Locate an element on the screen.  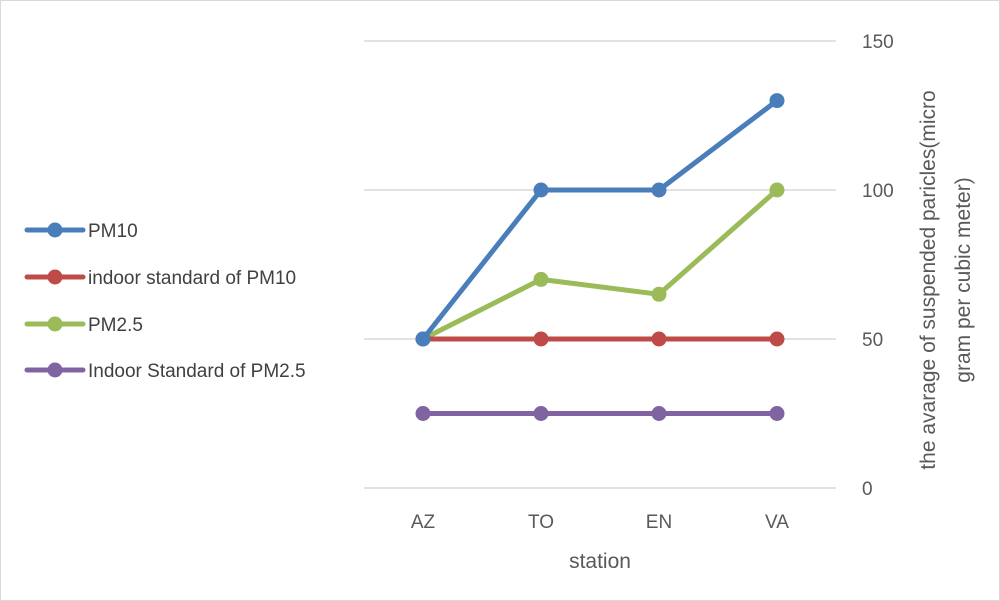
y-axis-tick-labels: 0 50 100 150 is located at coordinates (878, 266).